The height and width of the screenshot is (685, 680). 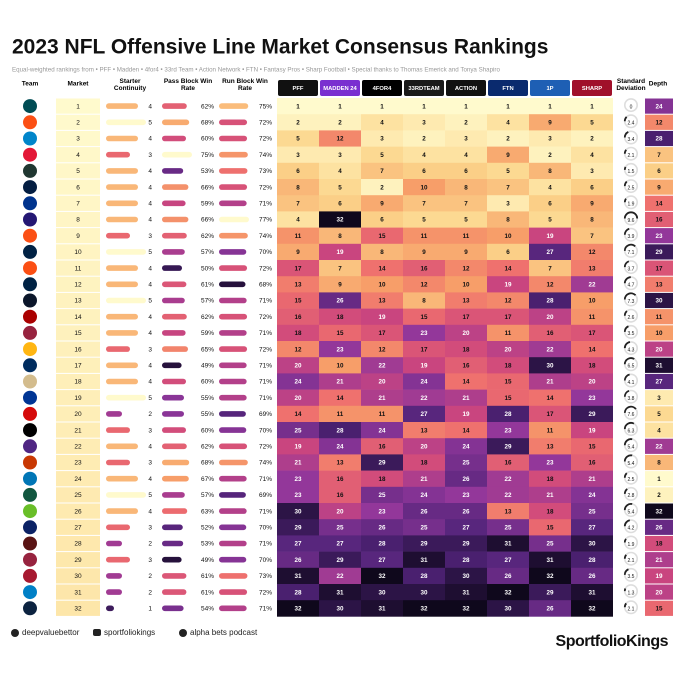 I want to click on continuity-value: 3, so click(x=150, y=349).